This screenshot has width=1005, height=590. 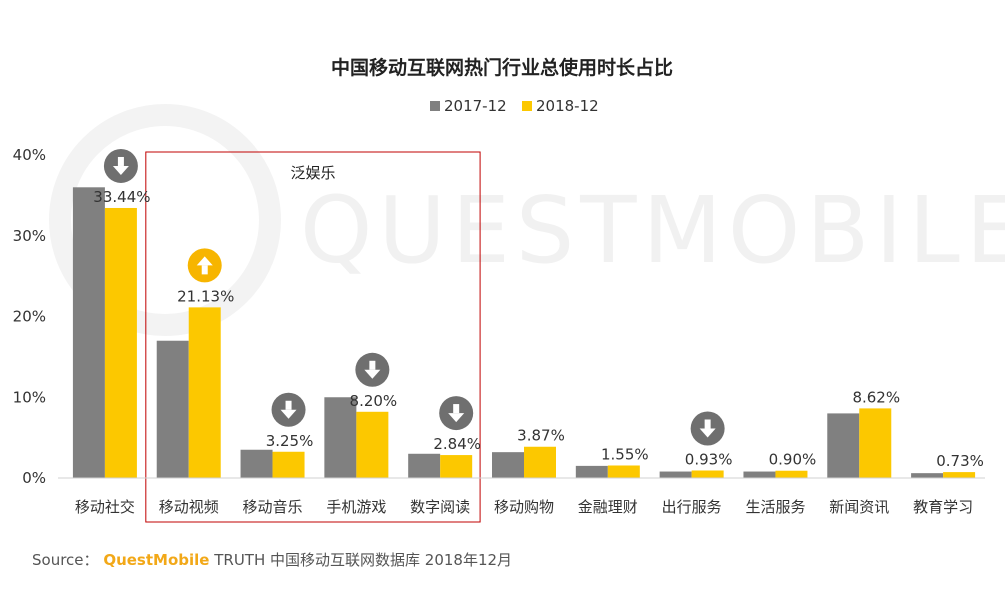 I want to click on y-axis: 0% 10% 20% 30% 40%, so click(x=29, y=316).